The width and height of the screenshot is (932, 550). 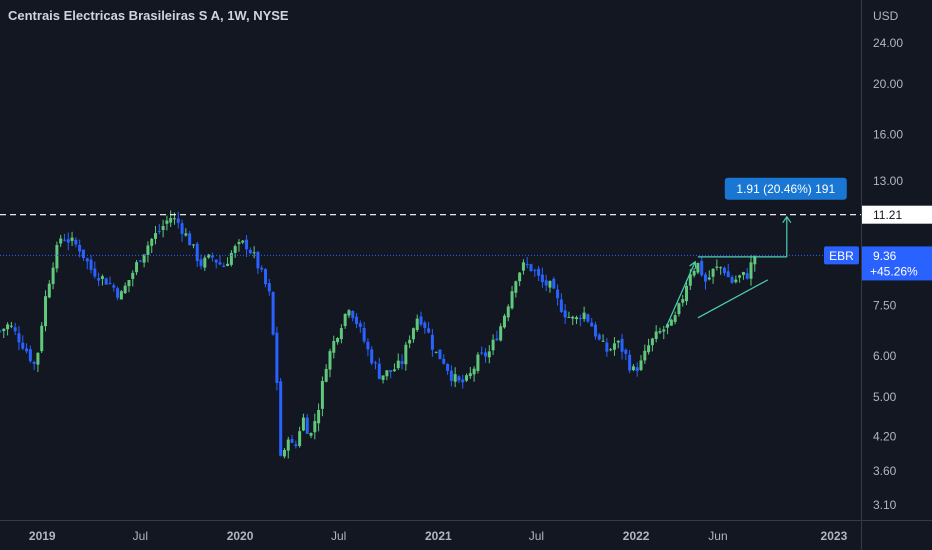 What do you see at coordinates (888, 84) in the screenshot?
I see `y-tick-label: 20.00` at bounding box center [888, 84].